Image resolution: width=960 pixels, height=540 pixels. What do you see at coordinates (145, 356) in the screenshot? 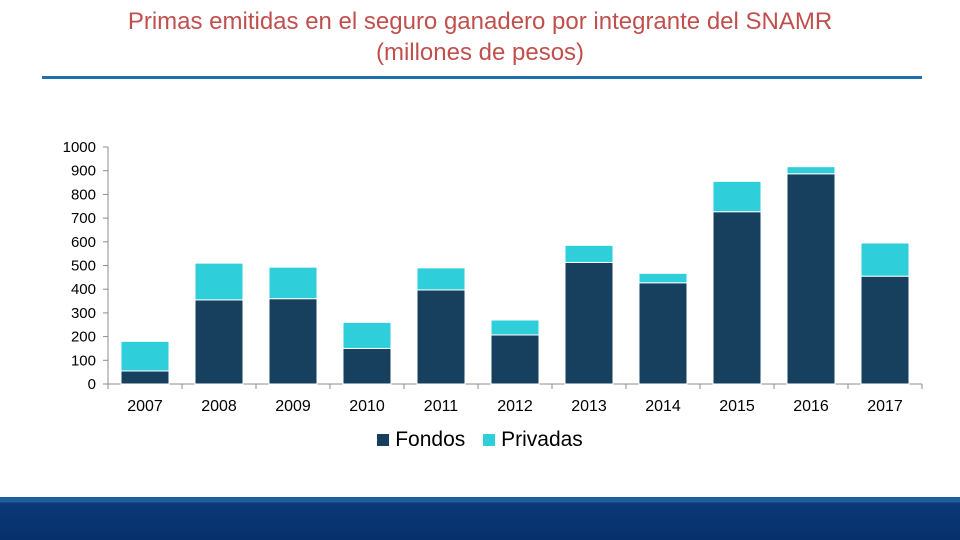
I see `bar-privadas-2007` at bounding box center [145, 356].